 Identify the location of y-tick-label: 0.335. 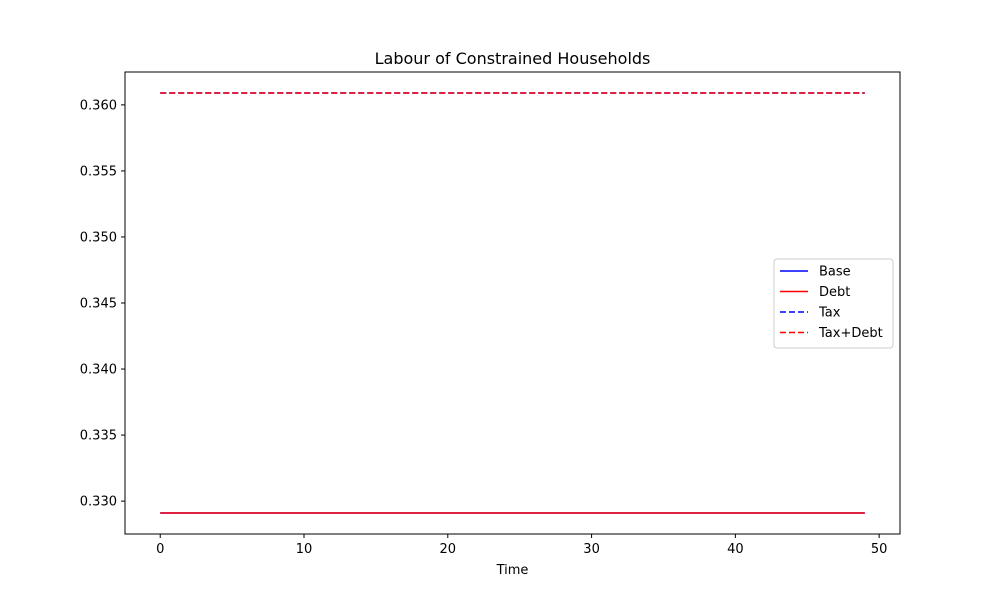
(98, 436).